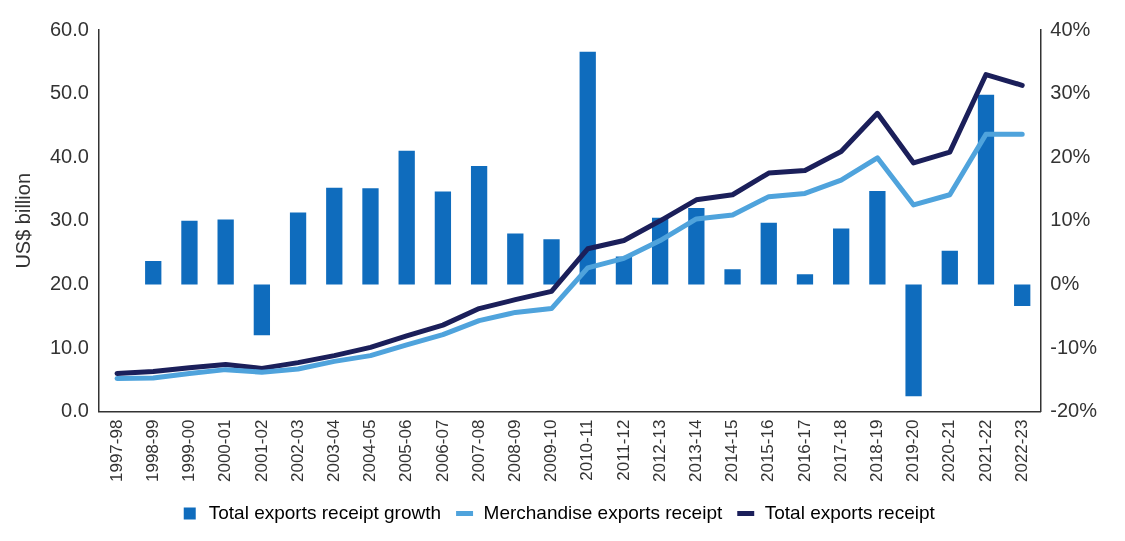 The height and width of the screenshot is (541, 1125). Describe the element at coordinates (732, 450) in the screenshot. I see `x-tick-label: 2014-15` at that location.